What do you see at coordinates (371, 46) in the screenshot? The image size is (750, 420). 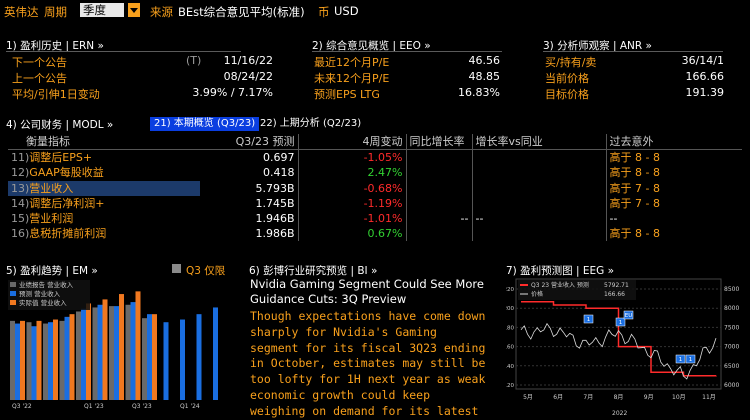 I see `consensus-header: 2) 综合意见概览 | EEO »` at bounding box center [371, 46].